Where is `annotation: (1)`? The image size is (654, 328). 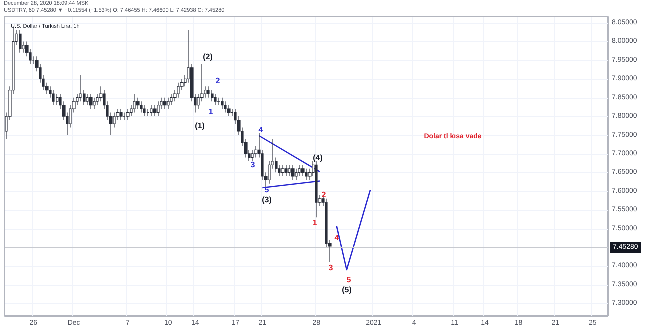
annotation: (1) is located at coordinates (200, 126).